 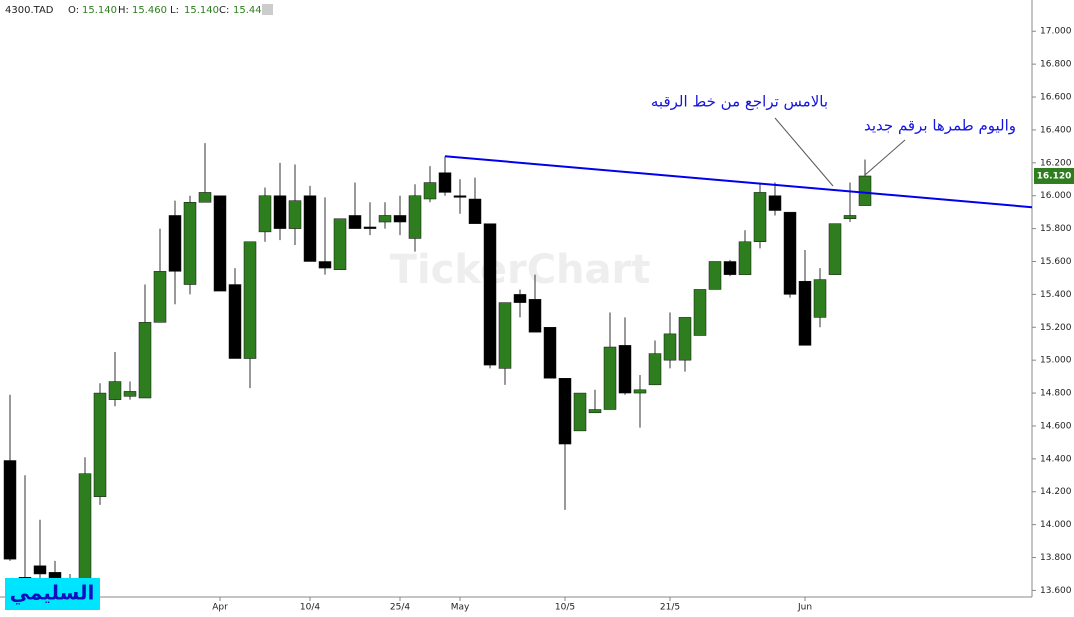 I want to click on ohlc-value: 15.460, so click(x=149, y=10).